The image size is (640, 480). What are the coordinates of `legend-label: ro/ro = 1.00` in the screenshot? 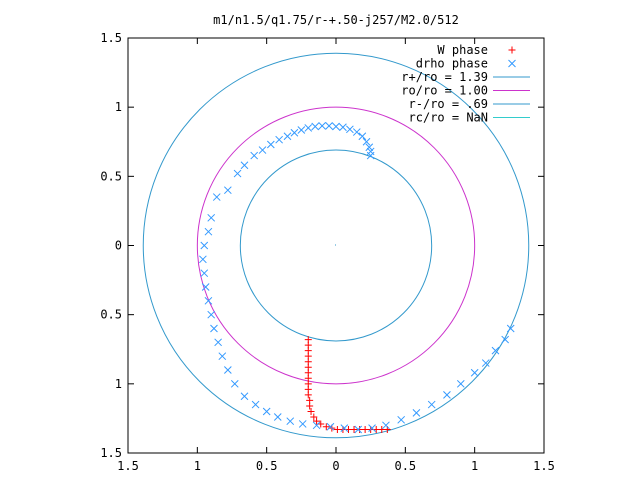 It's located at (444, 91).